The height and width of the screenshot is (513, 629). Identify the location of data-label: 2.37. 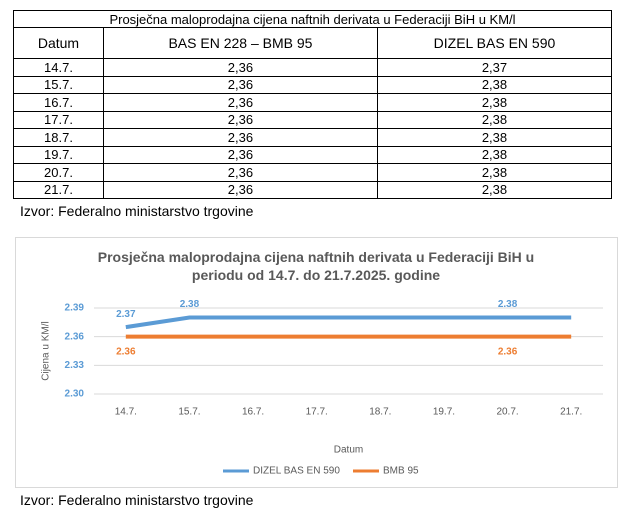
(126, 314).